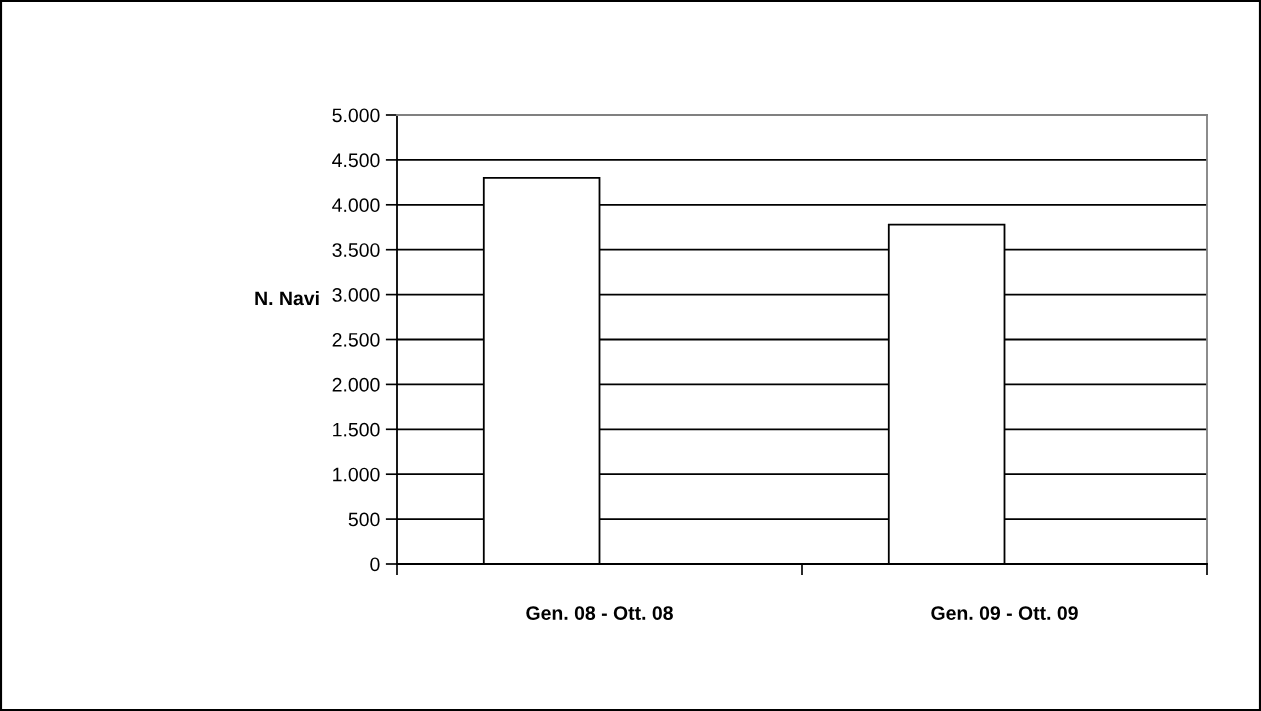  I want to click on y-tick-label: 1.000, so click(356, 474).